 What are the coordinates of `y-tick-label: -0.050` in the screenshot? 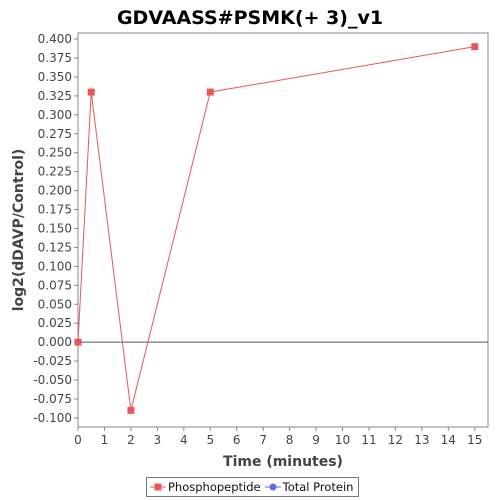 It's located at (52, 380).